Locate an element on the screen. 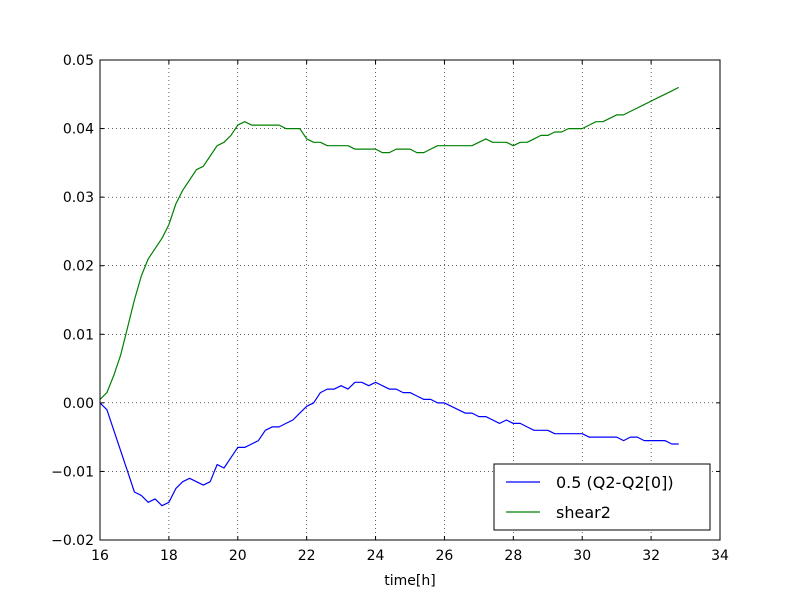 The width and height of the screenshot is (800, 604). y-tick-label: −0.01 is located at coordinates (72, 472).